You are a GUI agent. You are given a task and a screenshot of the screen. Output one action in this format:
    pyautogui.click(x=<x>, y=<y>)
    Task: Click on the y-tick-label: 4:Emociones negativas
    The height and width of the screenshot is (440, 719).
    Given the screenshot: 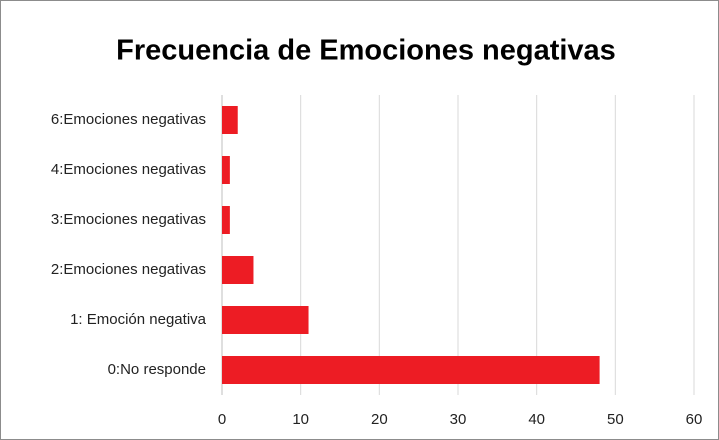 What is the action you would take?
    pyautogui.click(x=128, y=169)
    